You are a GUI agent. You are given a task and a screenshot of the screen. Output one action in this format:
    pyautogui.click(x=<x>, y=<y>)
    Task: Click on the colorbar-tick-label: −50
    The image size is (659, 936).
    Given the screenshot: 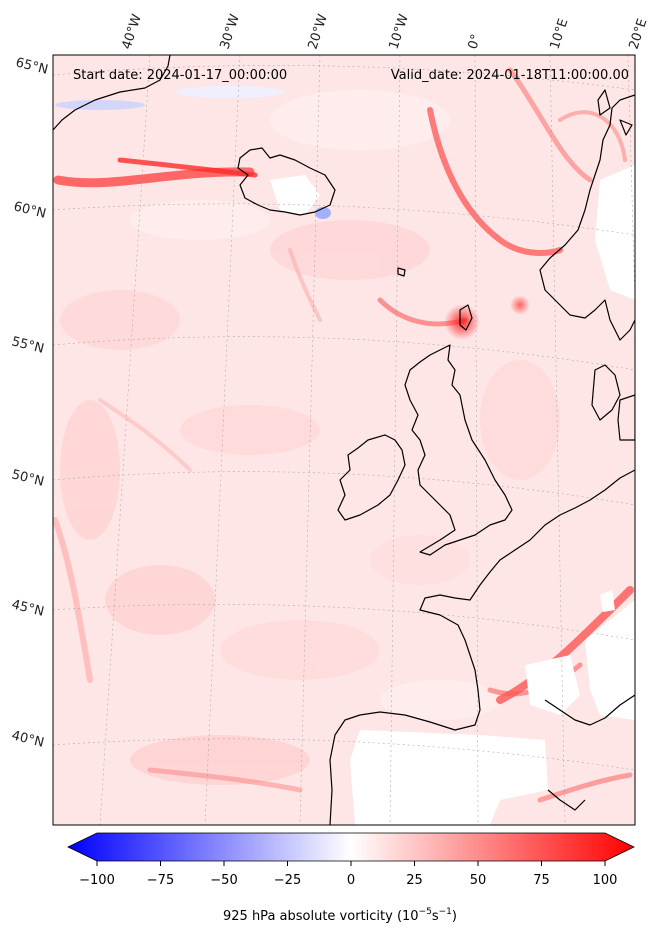 What is the action you would take?
    pyautogui.click(x=223, y=880)
    